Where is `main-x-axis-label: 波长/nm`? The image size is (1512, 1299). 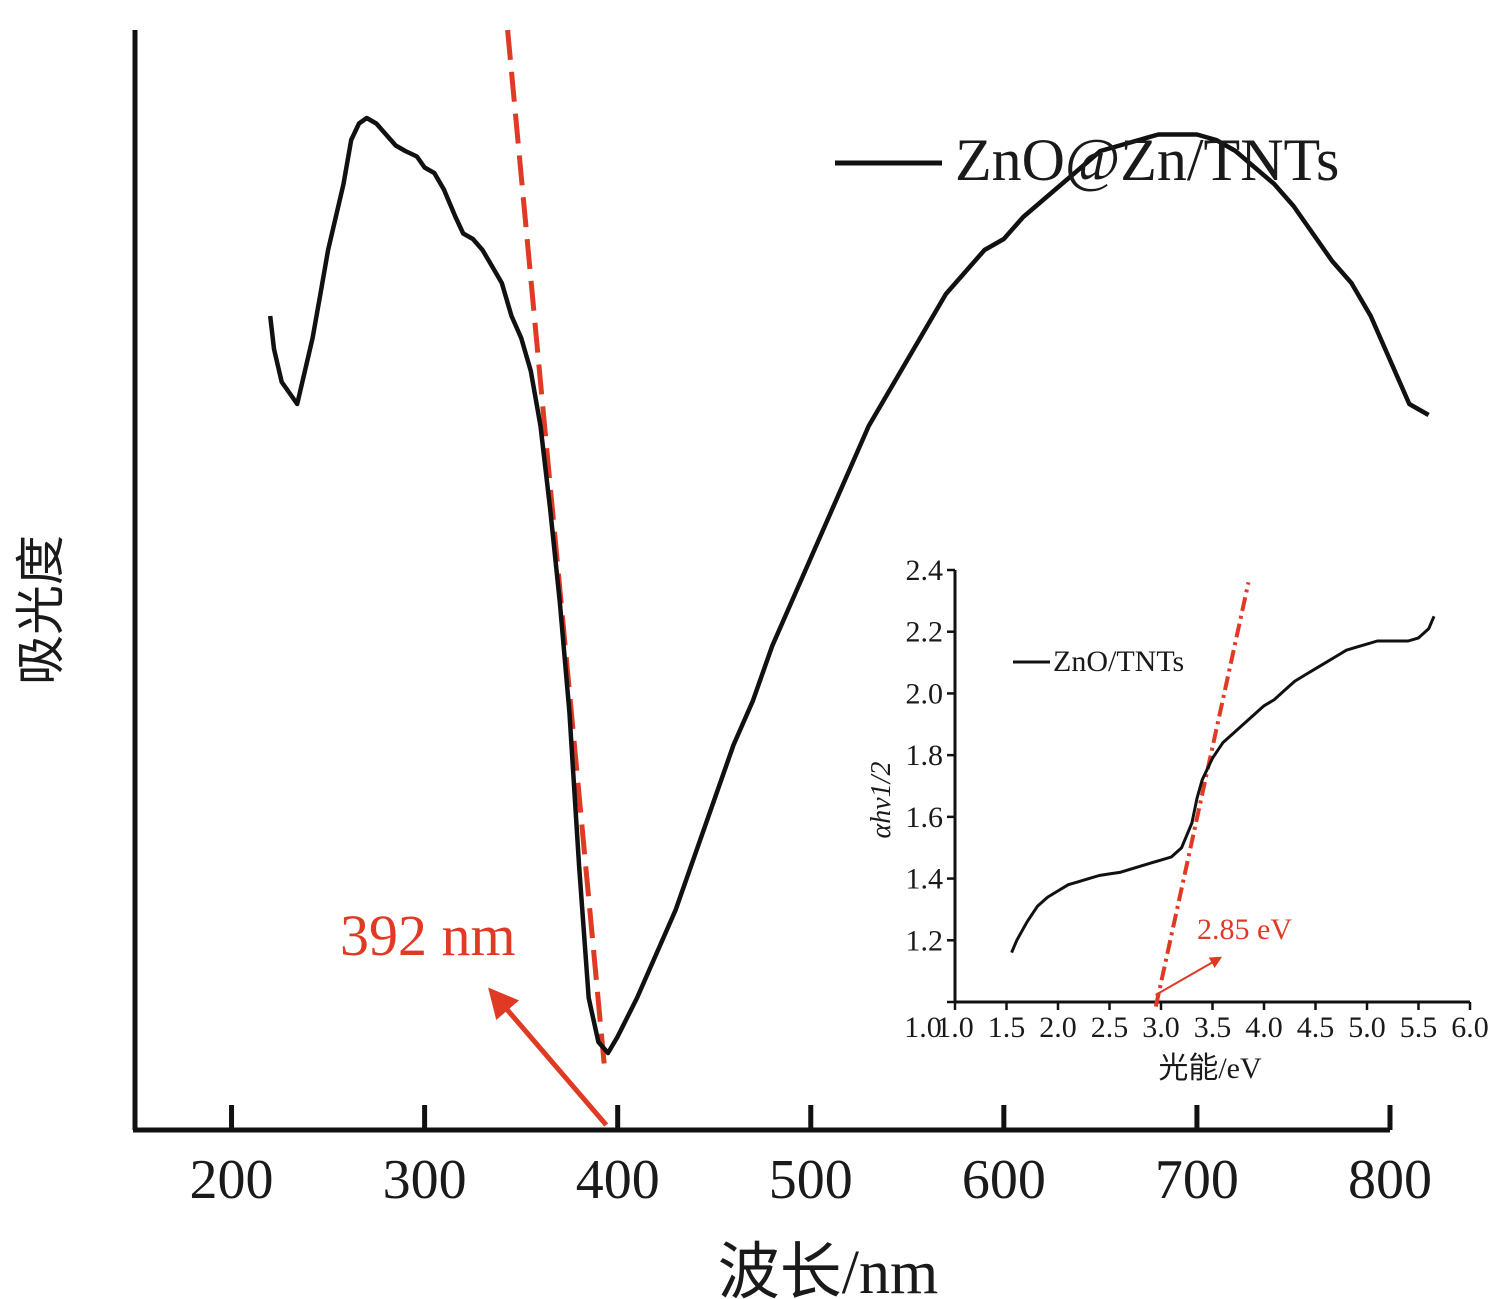 main-x-axis-label: 波长/nm is located at coordinates (828, 1269).